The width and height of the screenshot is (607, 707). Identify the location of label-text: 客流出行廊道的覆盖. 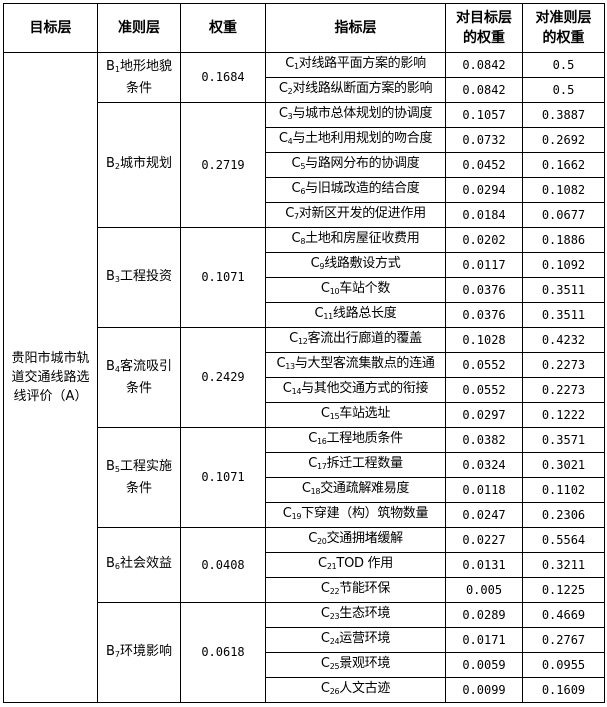
(365, 338).